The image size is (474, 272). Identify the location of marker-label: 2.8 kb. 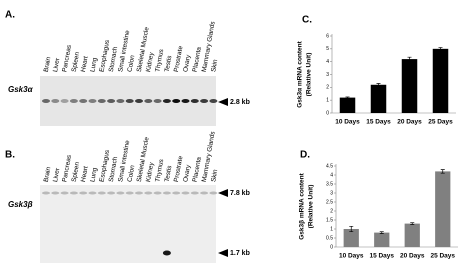
(240, 102).